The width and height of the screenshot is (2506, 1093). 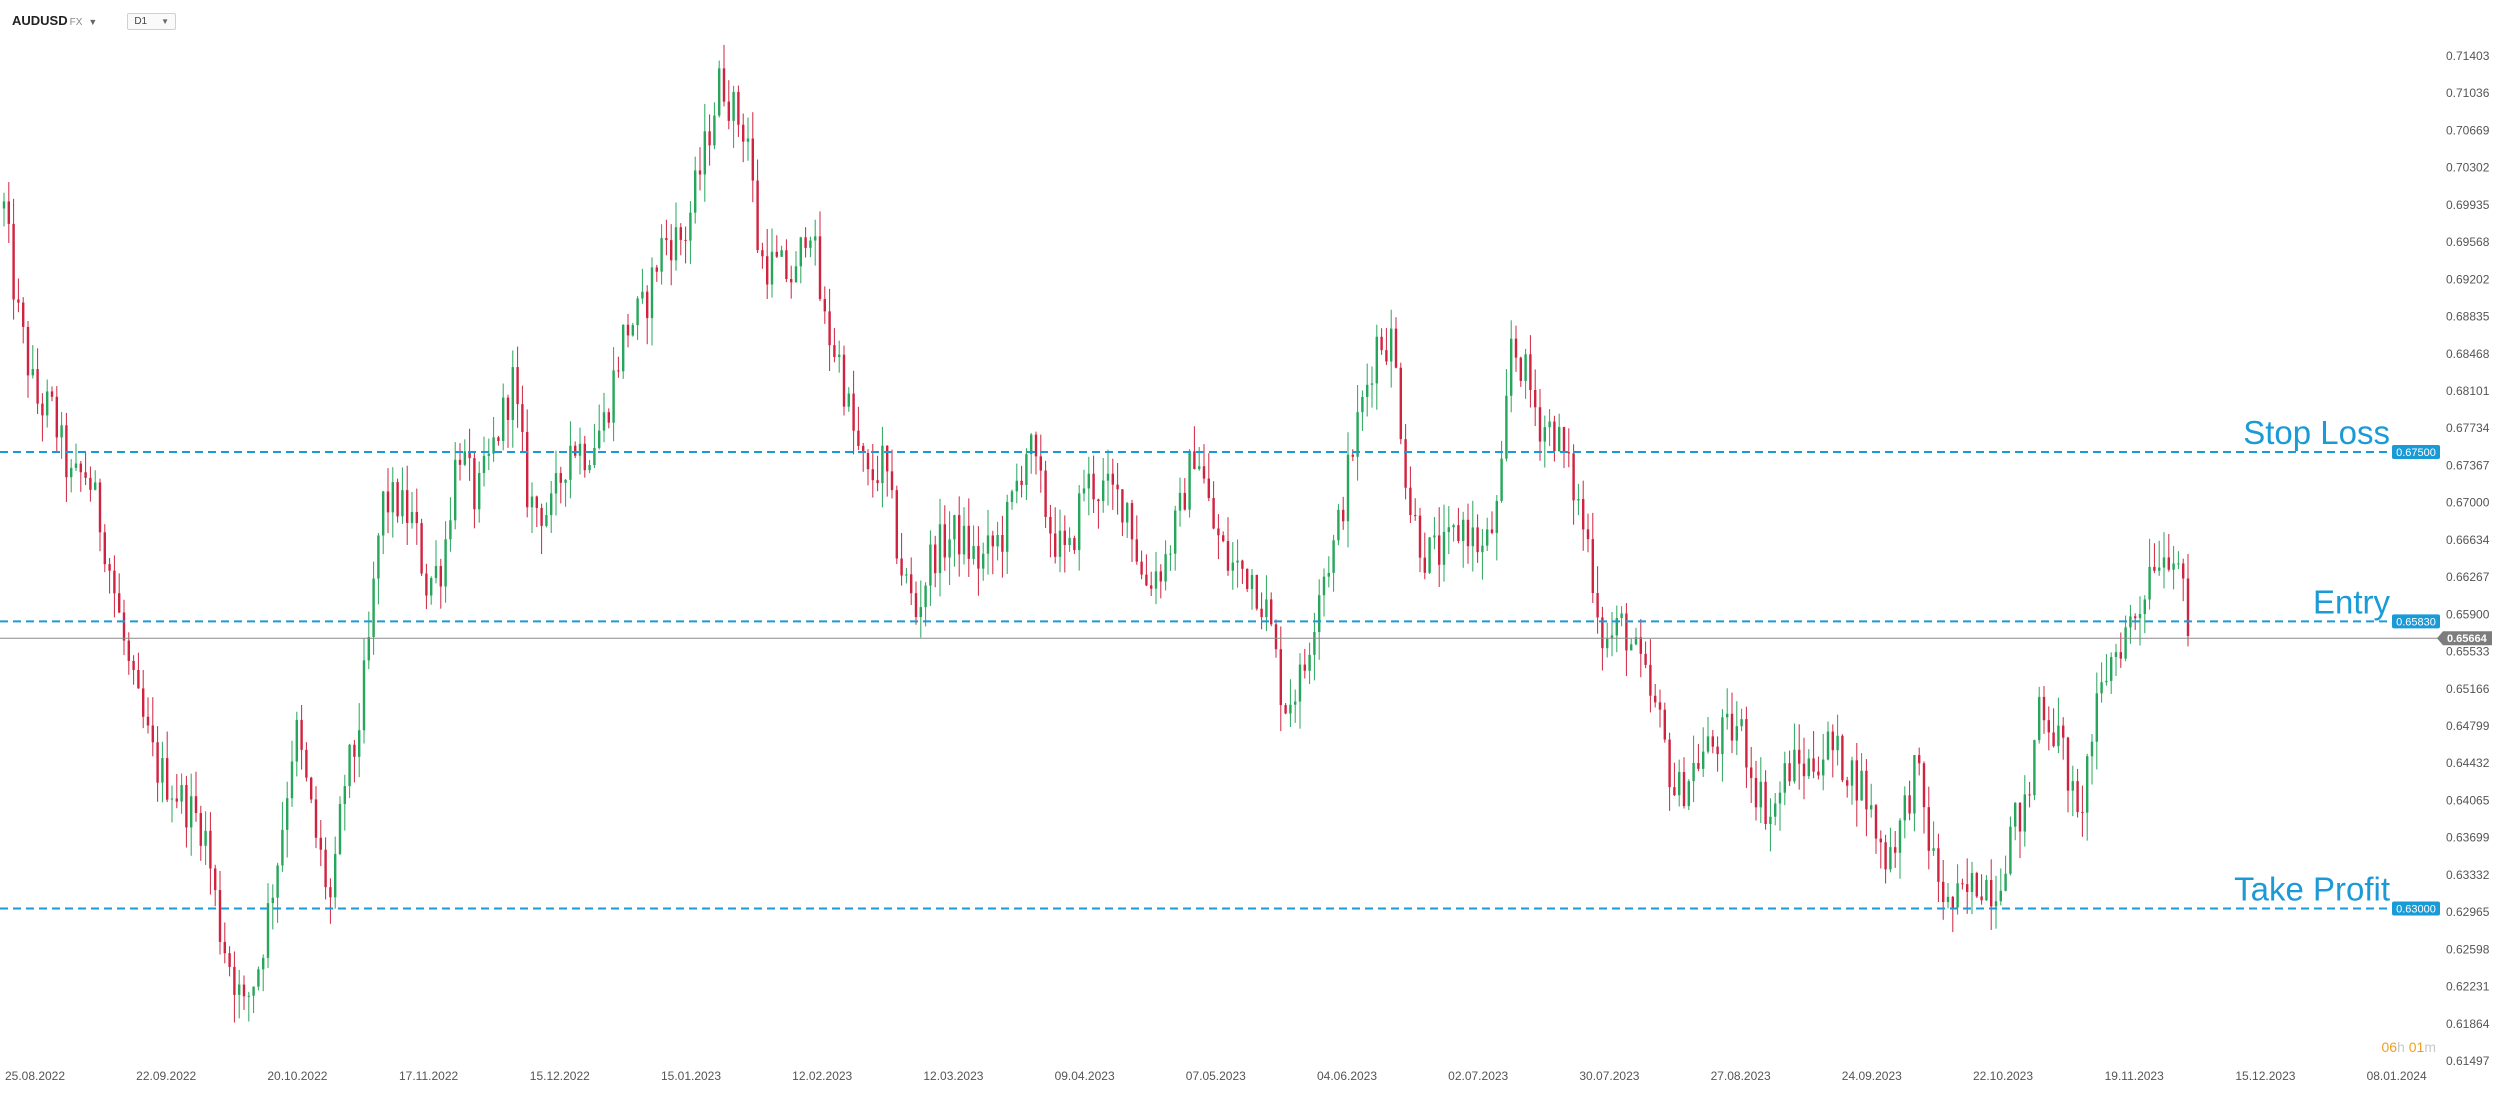 What do you see at coordinates (953, 1076) in the screenshot?
I see `x-tick-label: 12.03.2023` at bounding box center [953, 1076].